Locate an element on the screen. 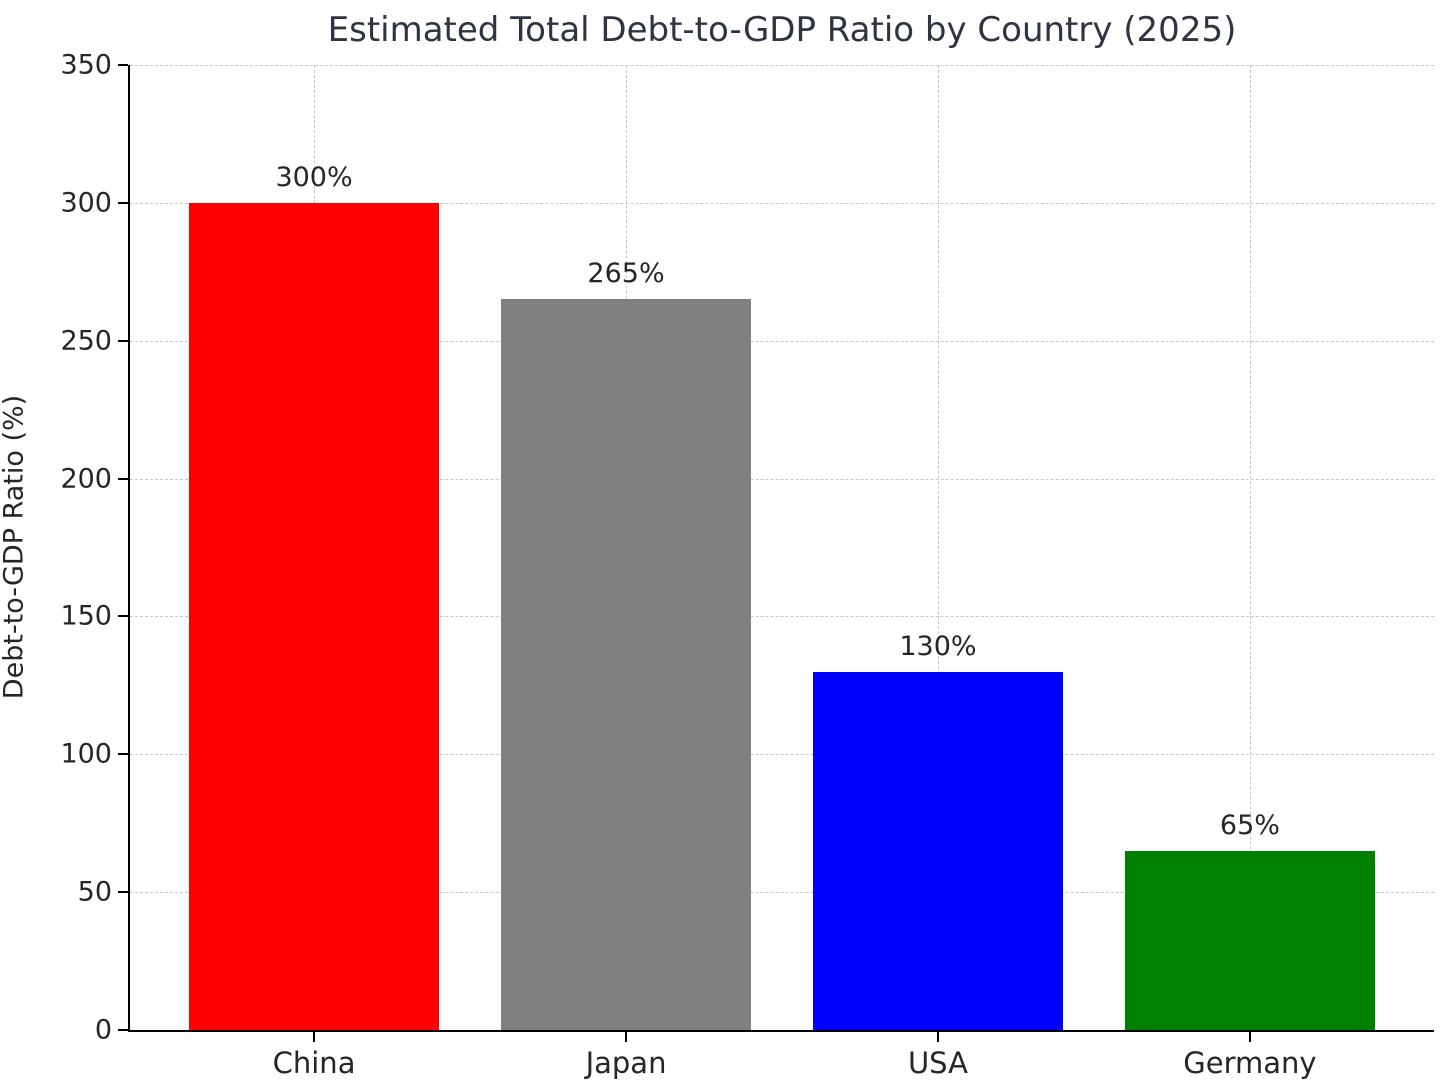  x-tick-label-usa: USA is located at coordinates (937, 1063).